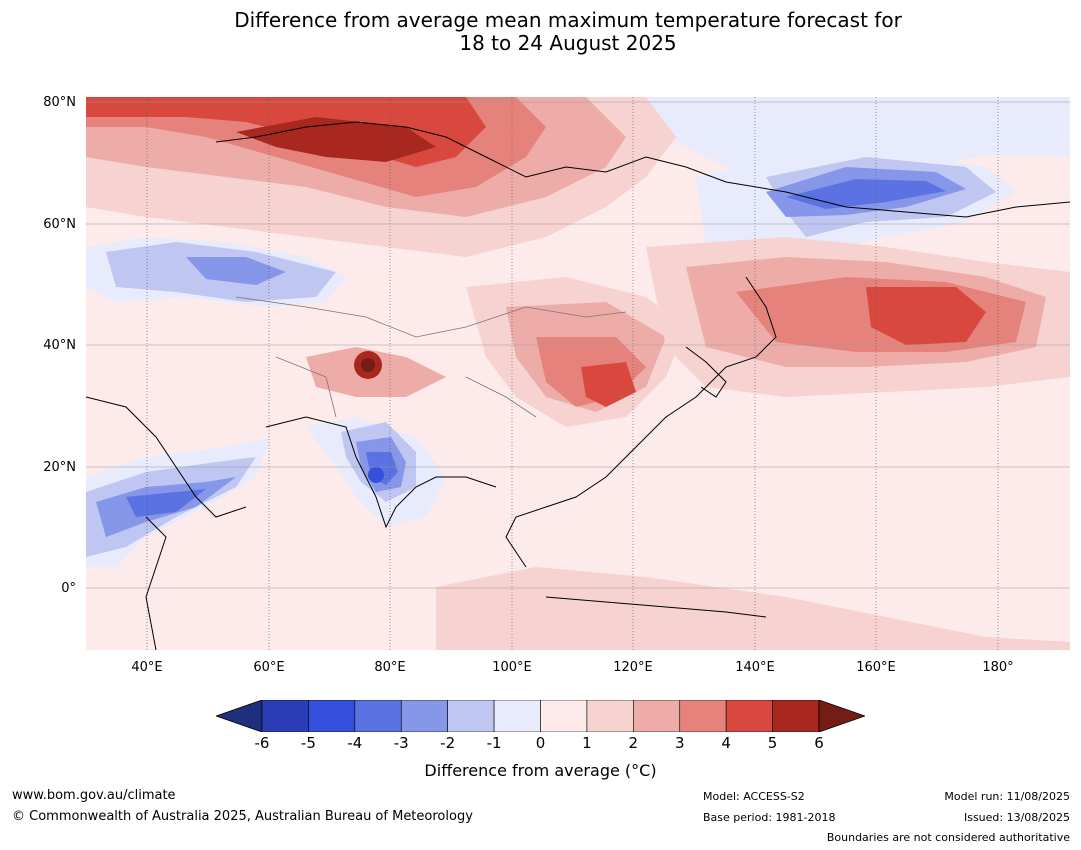  What do you see at coordinates (59, 345) in the screenshot?
I see `lat-label-40n: 40°N` at bounding box center [59, 345].